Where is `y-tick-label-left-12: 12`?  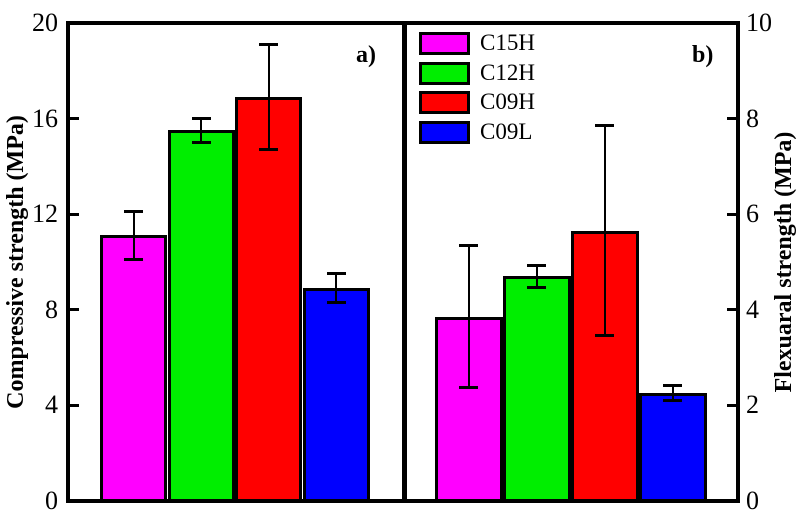
y-tick-label-left-12: 12 is located at coordinates (45, 213).